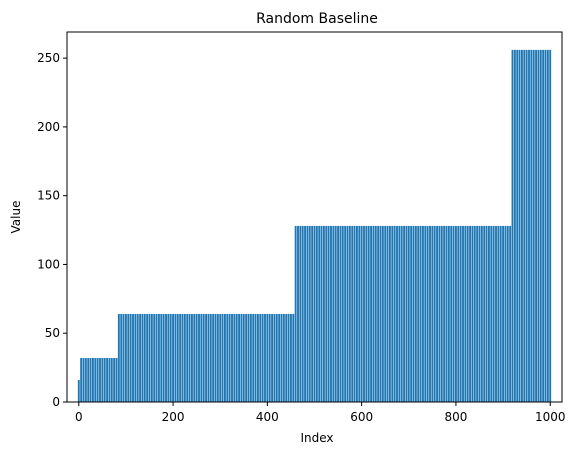 This screenshot has height=455, width=571. Describe the element at coordinates (48, 58) in the screenshot. I see `y-tick-label: 250` at that location.